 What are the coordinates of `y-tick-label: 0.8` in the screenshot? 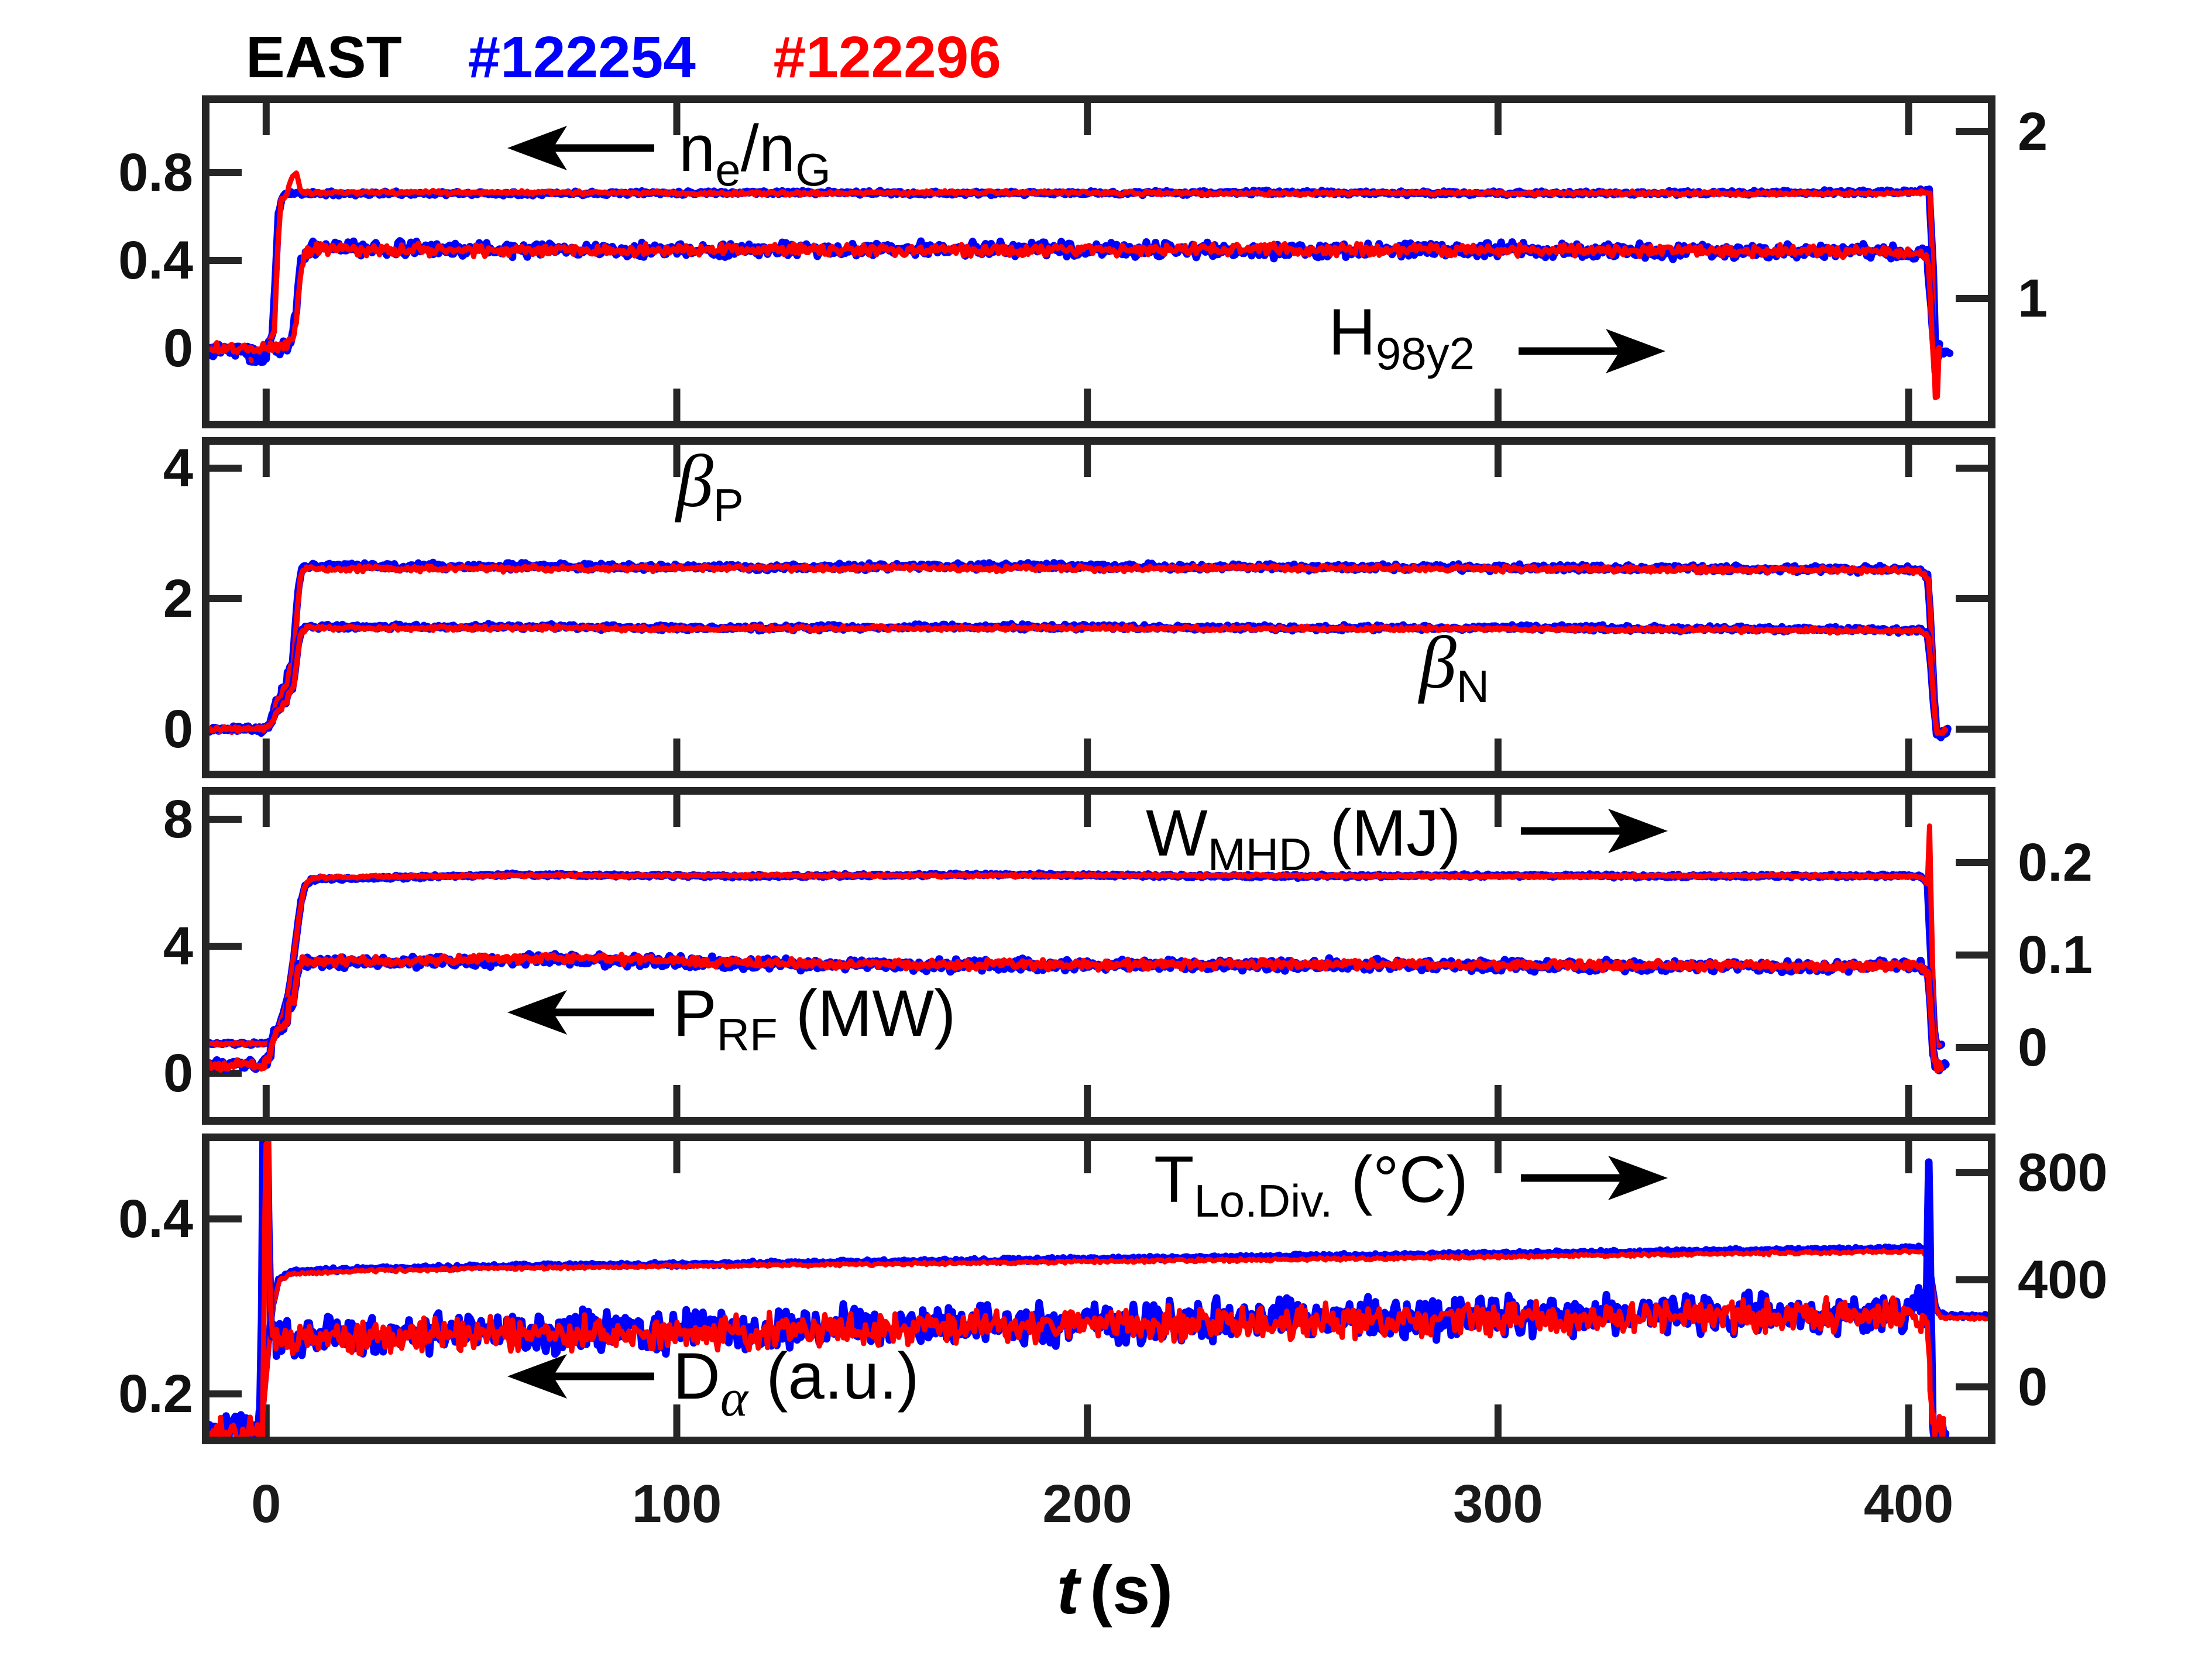 It's located at (155, 172).